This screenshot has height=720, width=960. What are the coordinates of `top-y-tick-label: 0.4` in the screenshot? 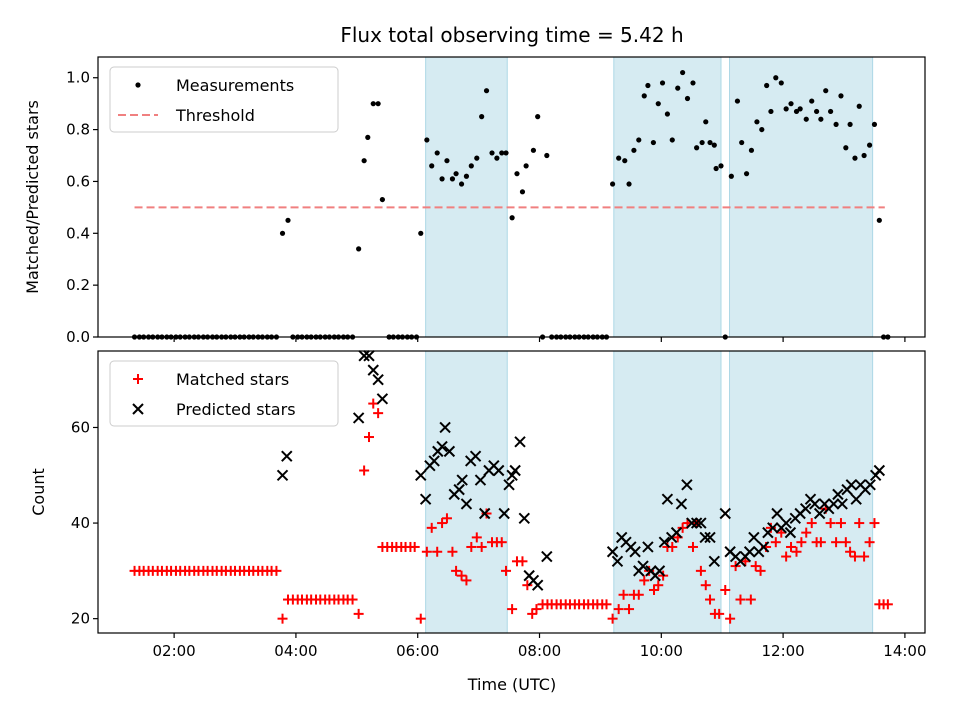 It's located at (78, 233).